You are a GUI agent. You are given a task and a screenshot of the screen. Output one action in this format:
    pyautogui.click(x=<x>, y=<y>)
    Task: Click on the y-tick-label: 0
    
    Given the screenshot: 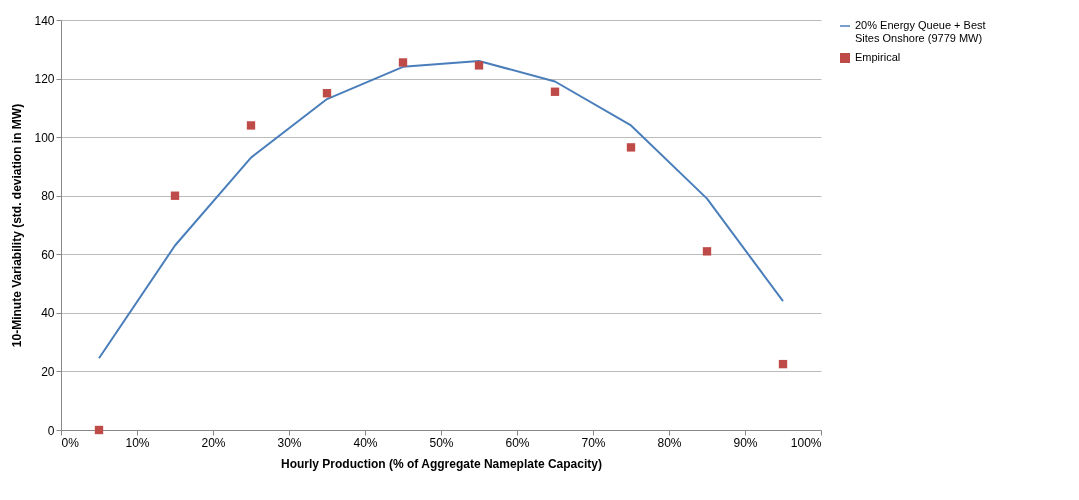 What is the action you would take?
    pyautogui.click(x=51, y=430)
    